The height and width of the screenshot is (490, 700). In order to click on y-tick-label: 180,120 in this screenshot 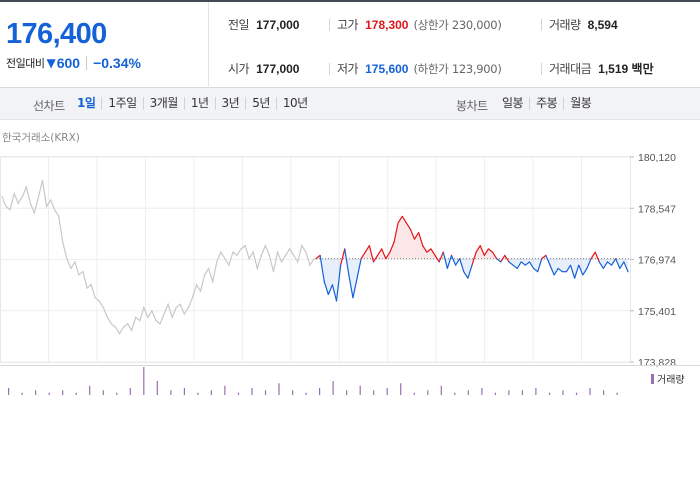, I will do `click(657, 158)`.